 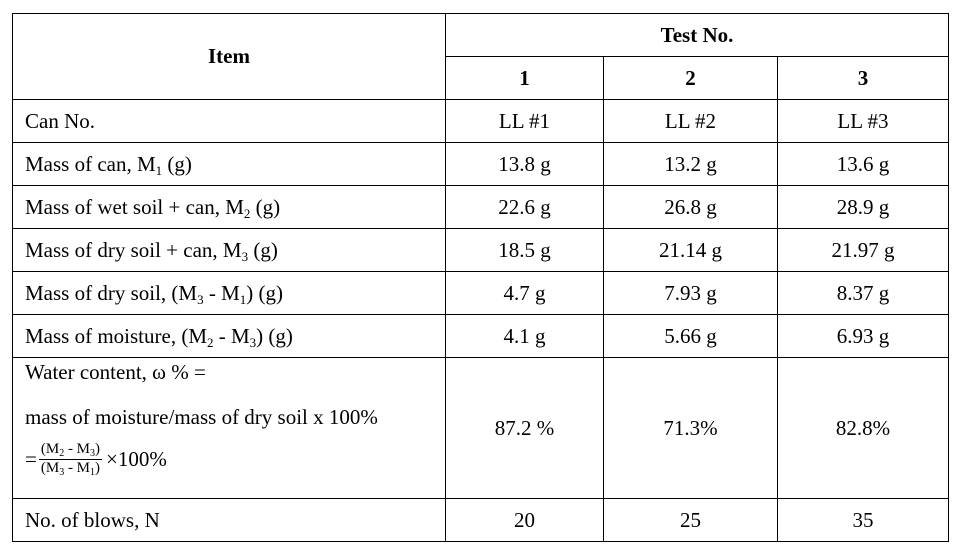 I want to click on cell-value: 28.9 g, so click(x=863, y=207).